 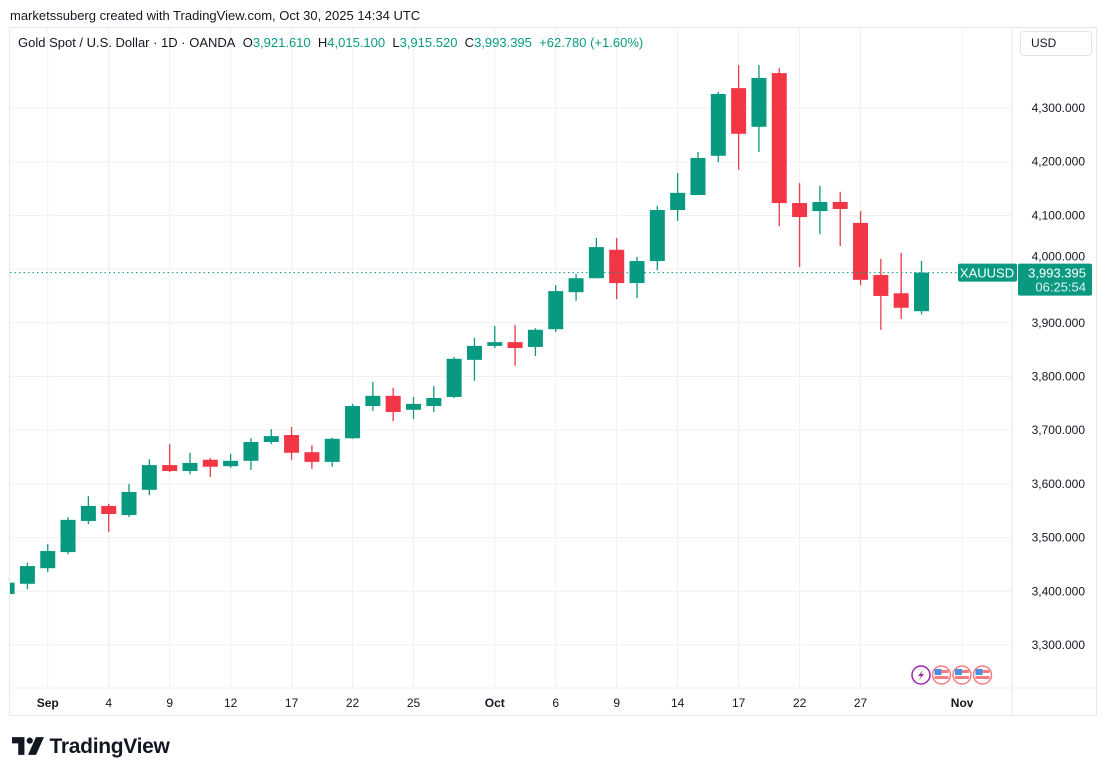 I want to click on logo-text: TradingView, so click(x=109, y=746).